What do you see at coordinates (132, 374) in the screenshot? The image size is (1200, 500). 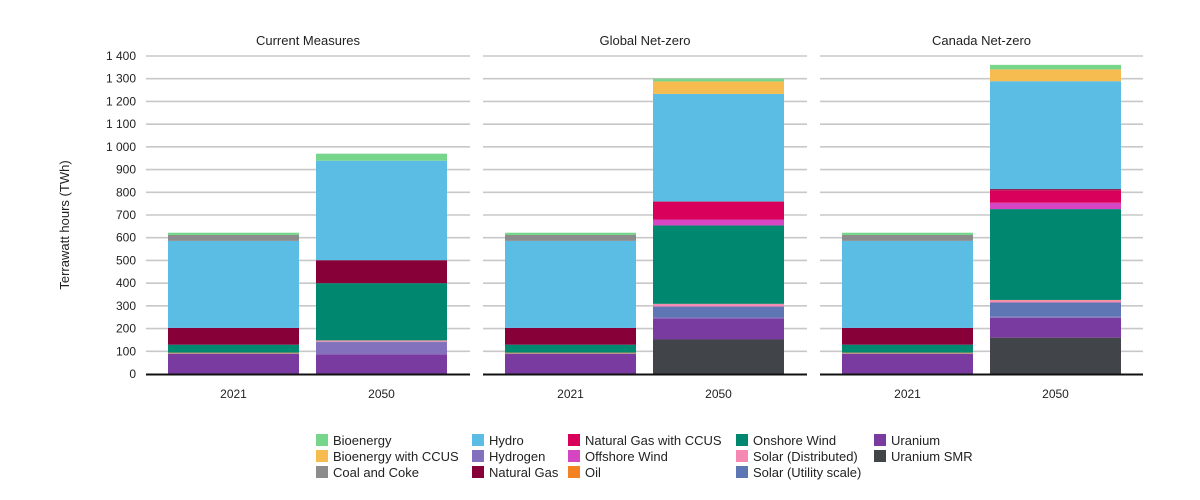 I see `y-tick-label: 0` at bounding box center [132, 374].